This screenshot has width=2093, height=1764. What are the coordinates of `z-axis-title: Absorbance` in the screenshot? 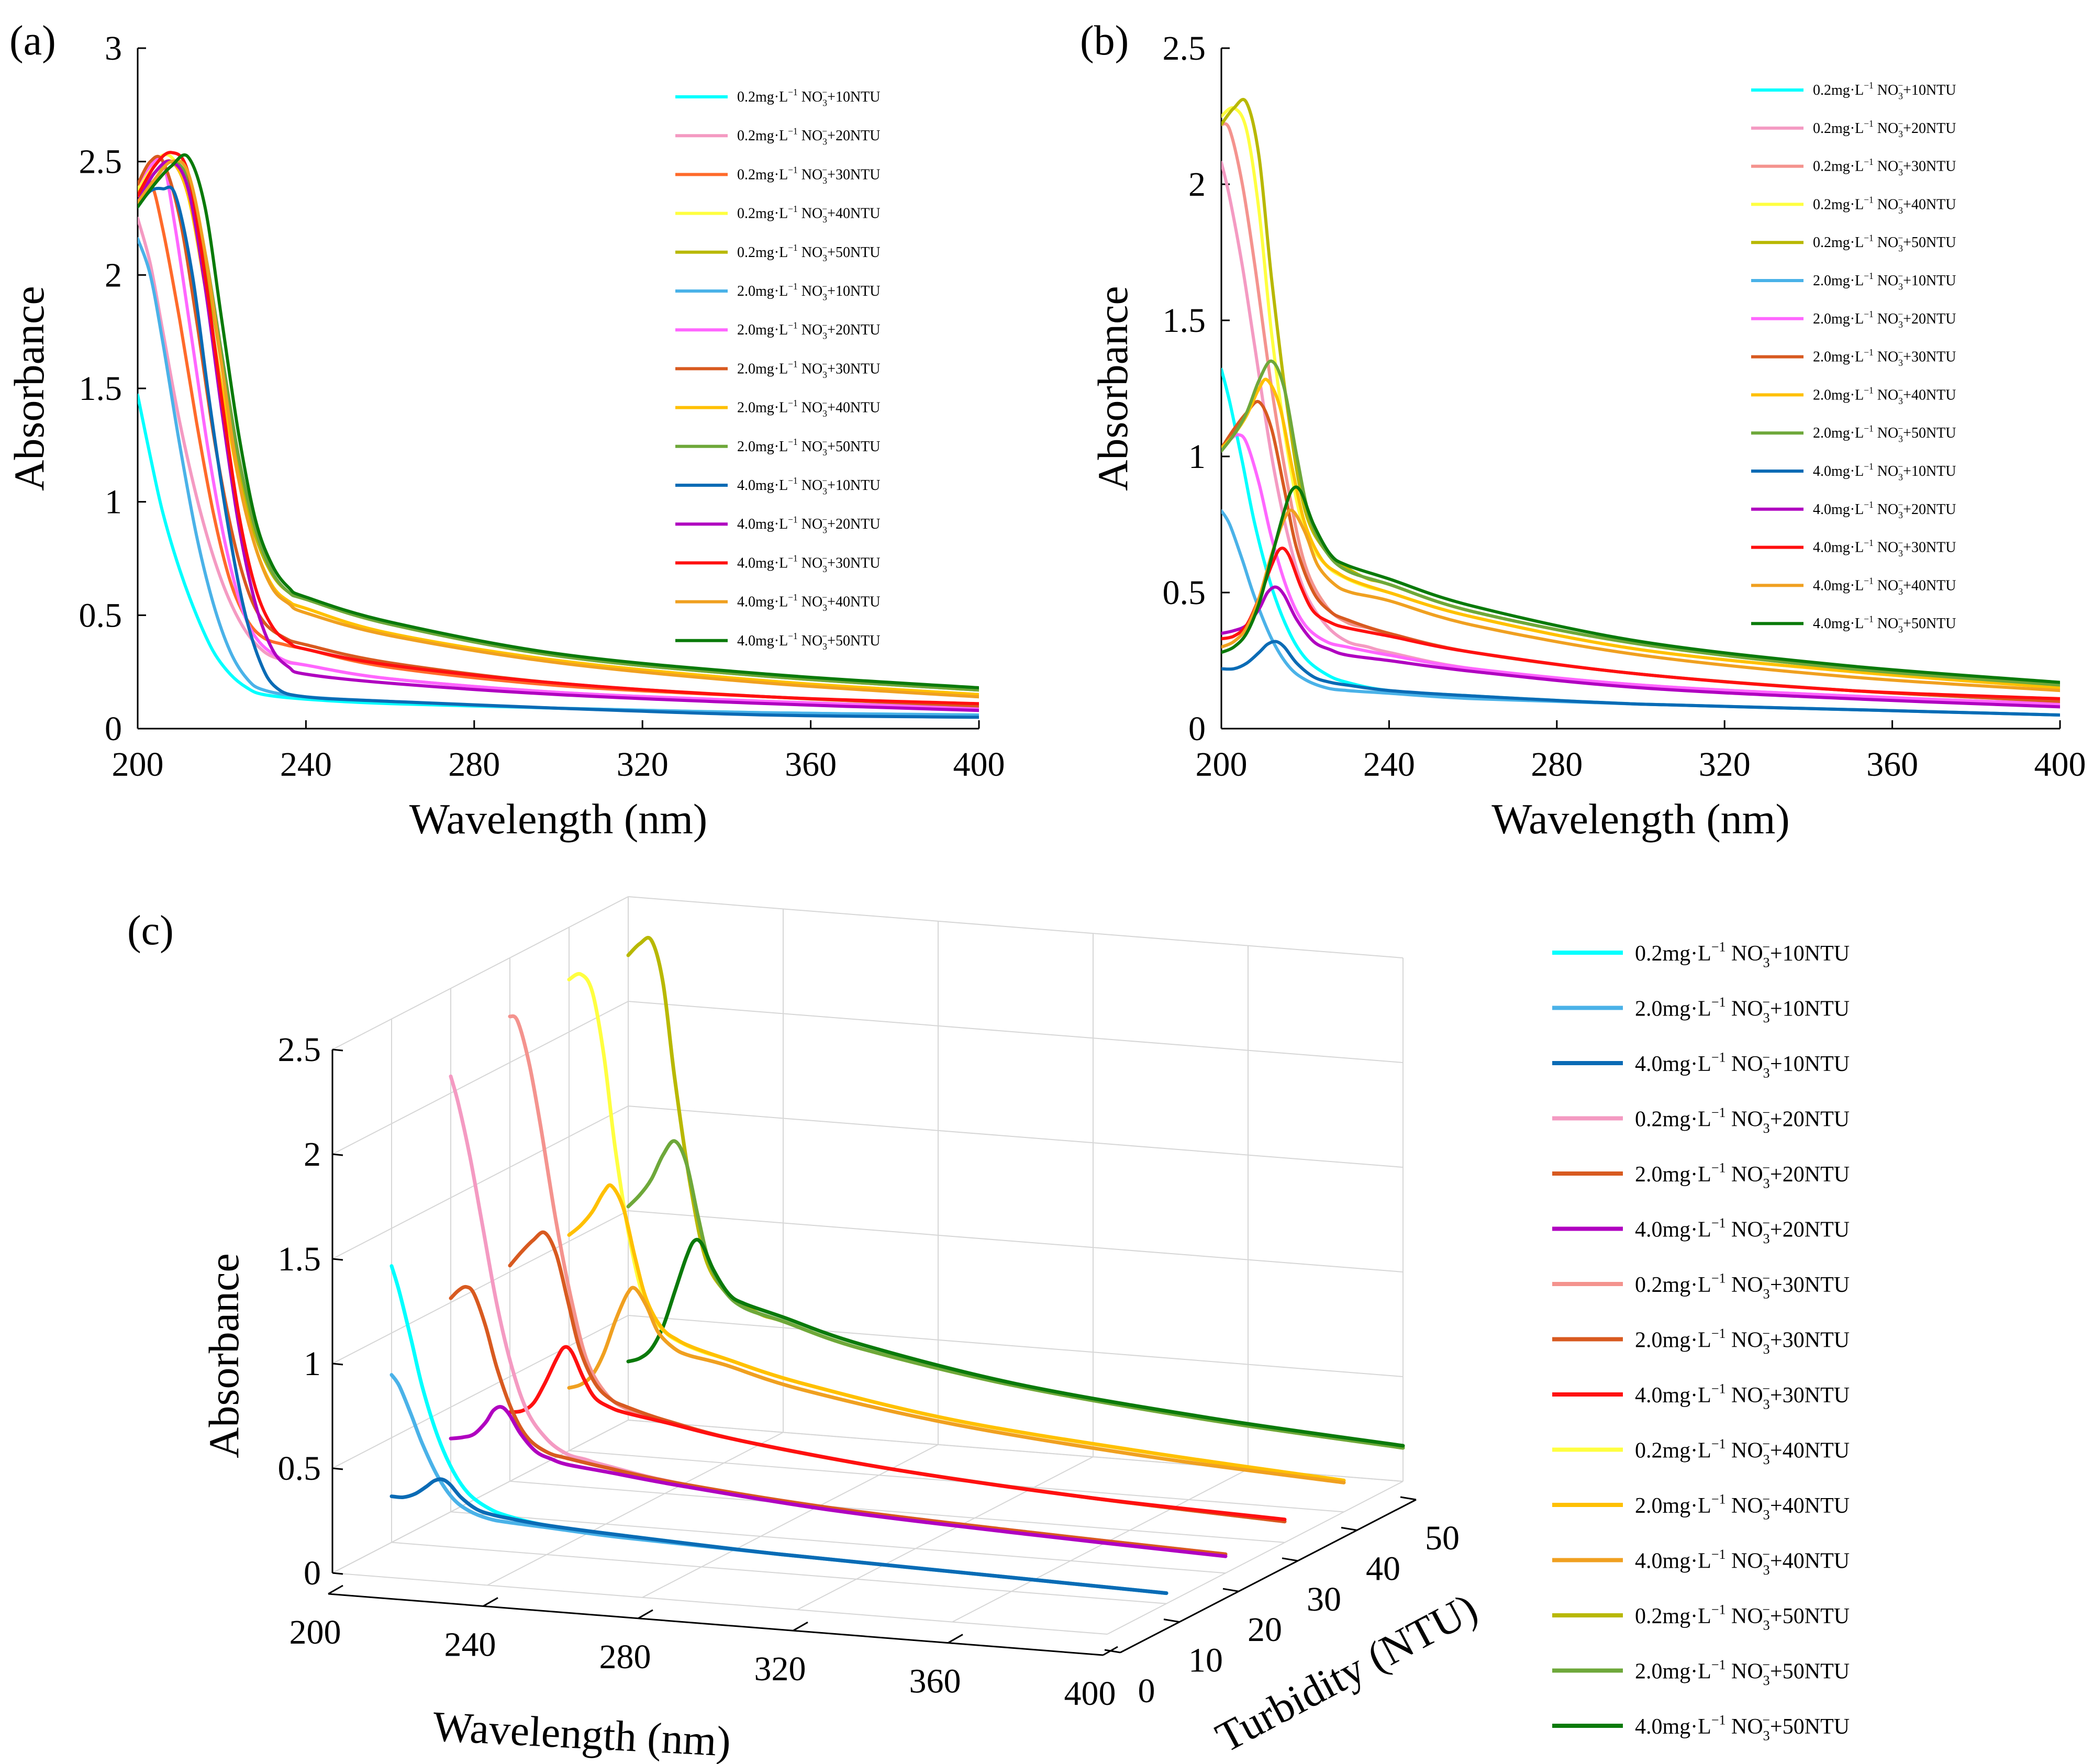 It's located at (224, 1355).